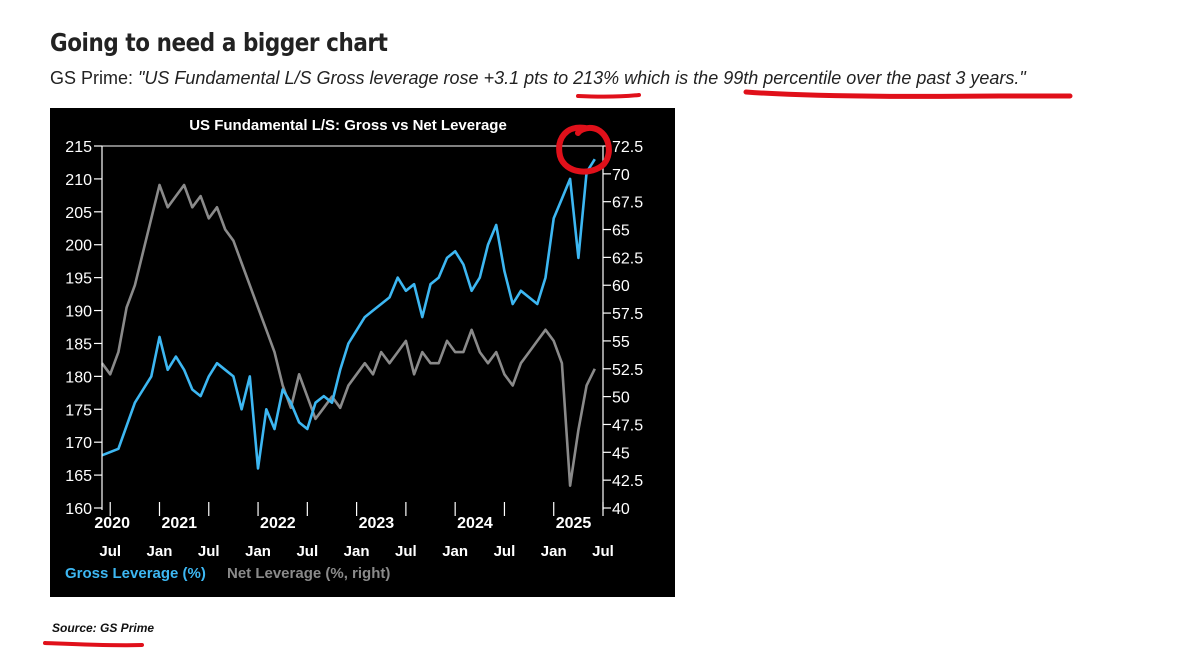 This screenshot has width=1177, height=663. I want to click on right-tick-label: 65, so click(621, 231).